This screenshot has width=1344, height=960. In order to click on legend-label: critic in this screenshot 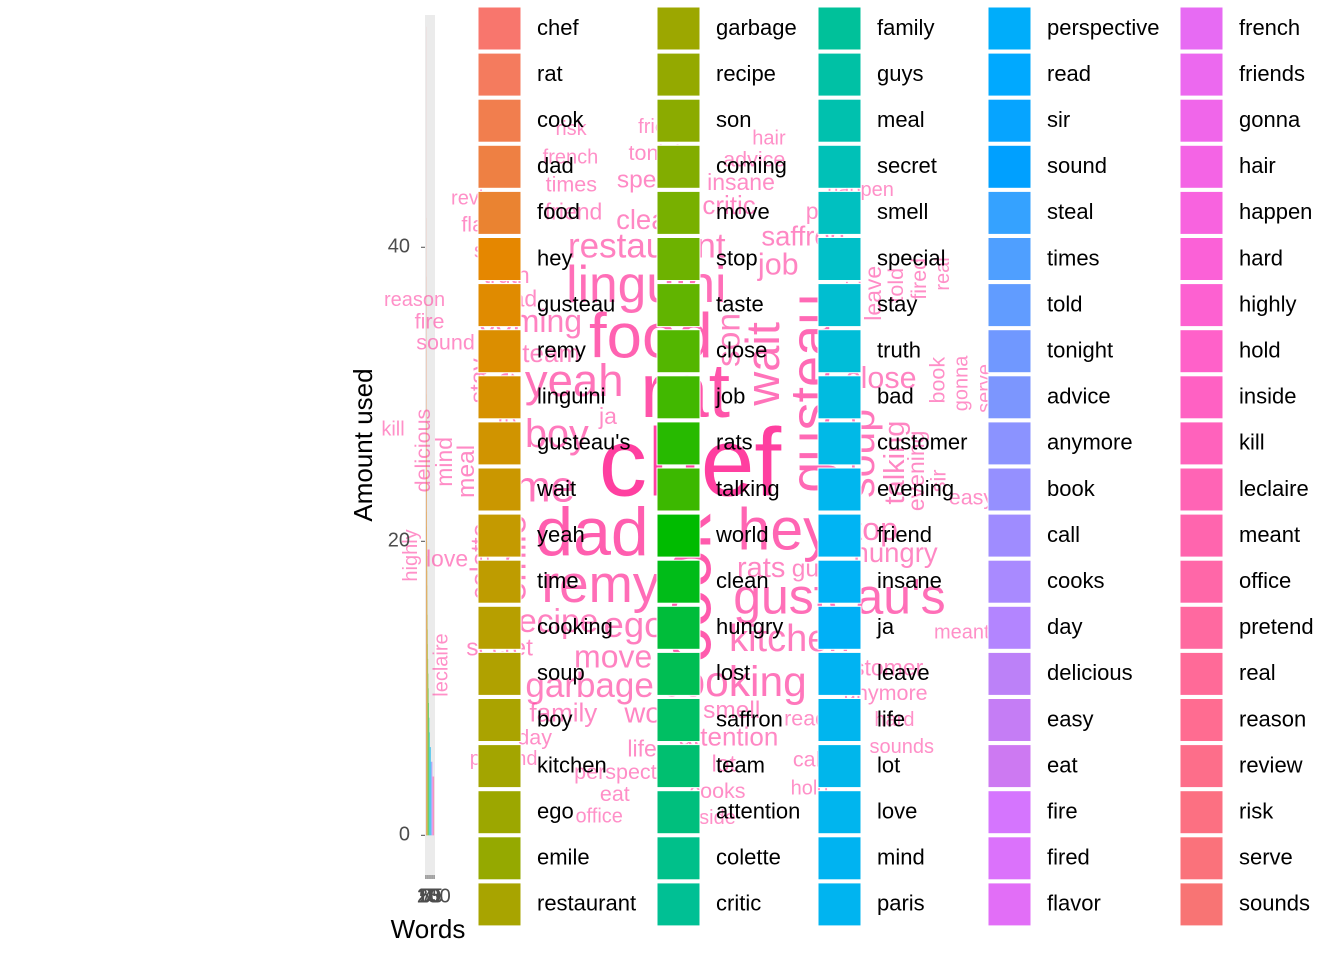, I will do `click(738, 903)`.